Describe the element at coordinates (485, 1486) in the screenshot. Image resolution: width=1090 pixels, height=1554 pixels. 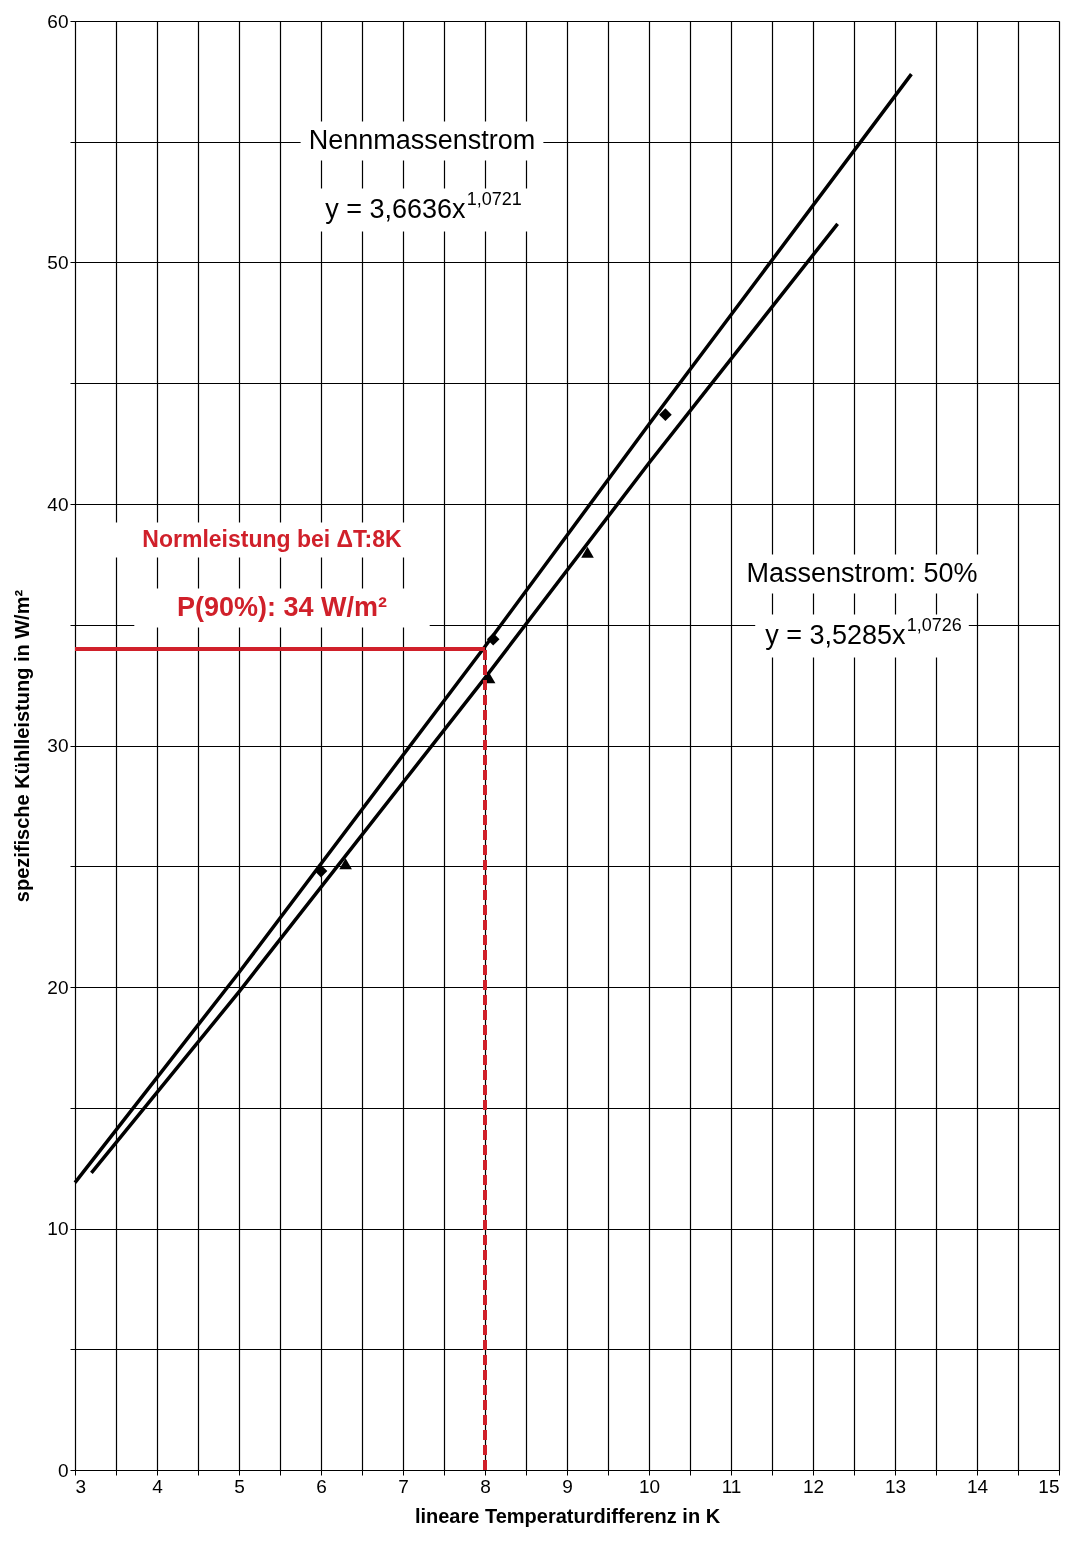
I see `x-tick-label: 8` at that location.